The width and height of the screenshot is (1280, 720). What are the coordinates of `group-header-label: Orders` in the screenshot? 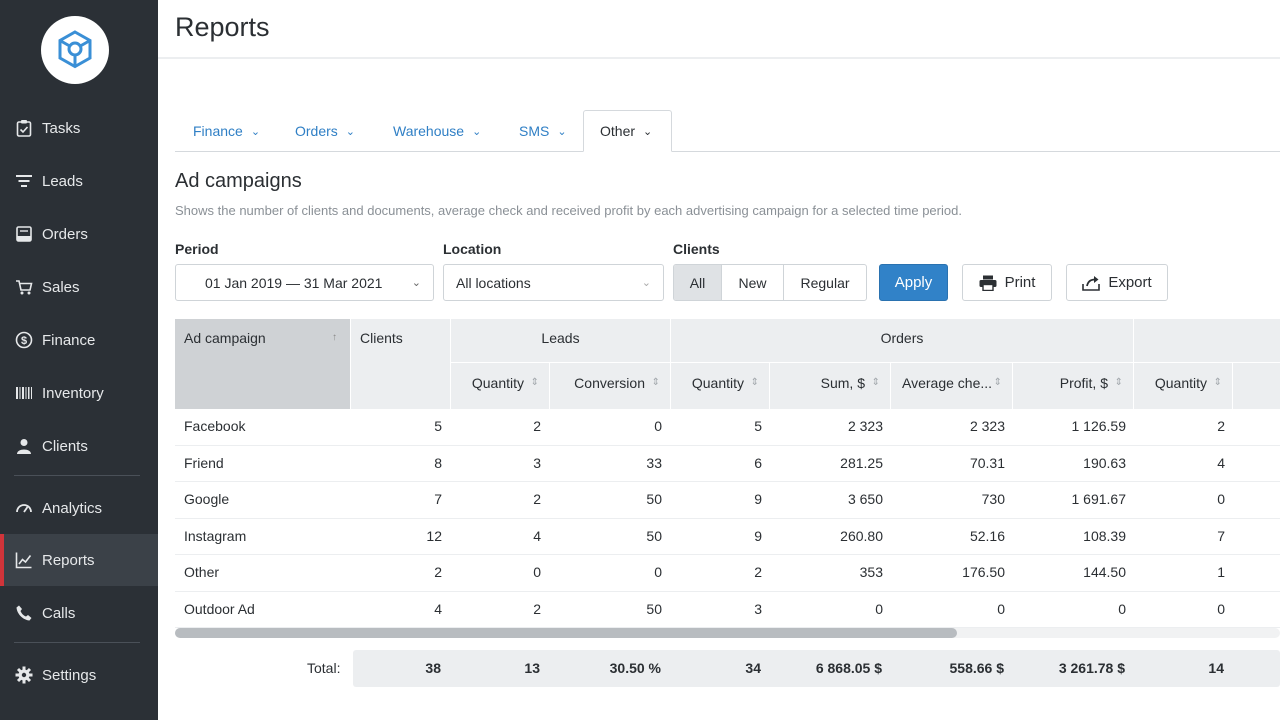 It's located at (902, 338).